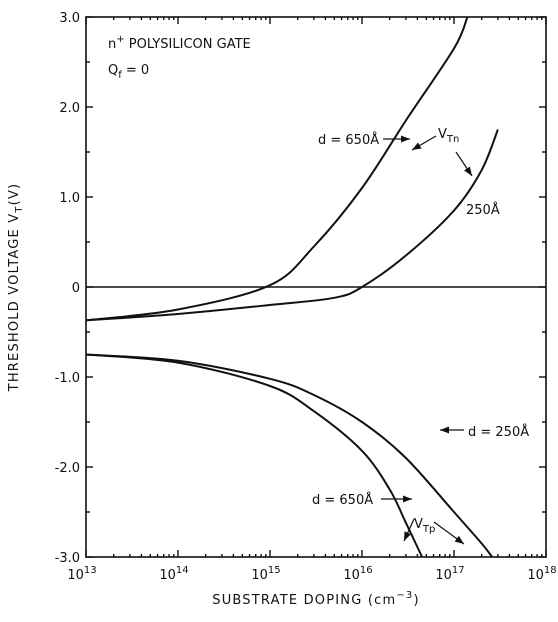 This screenshot has height=622, width=558. Describe the element at coordinates (173, 574) in the screenshot. I see `x-tick-label: 1014` at that location.